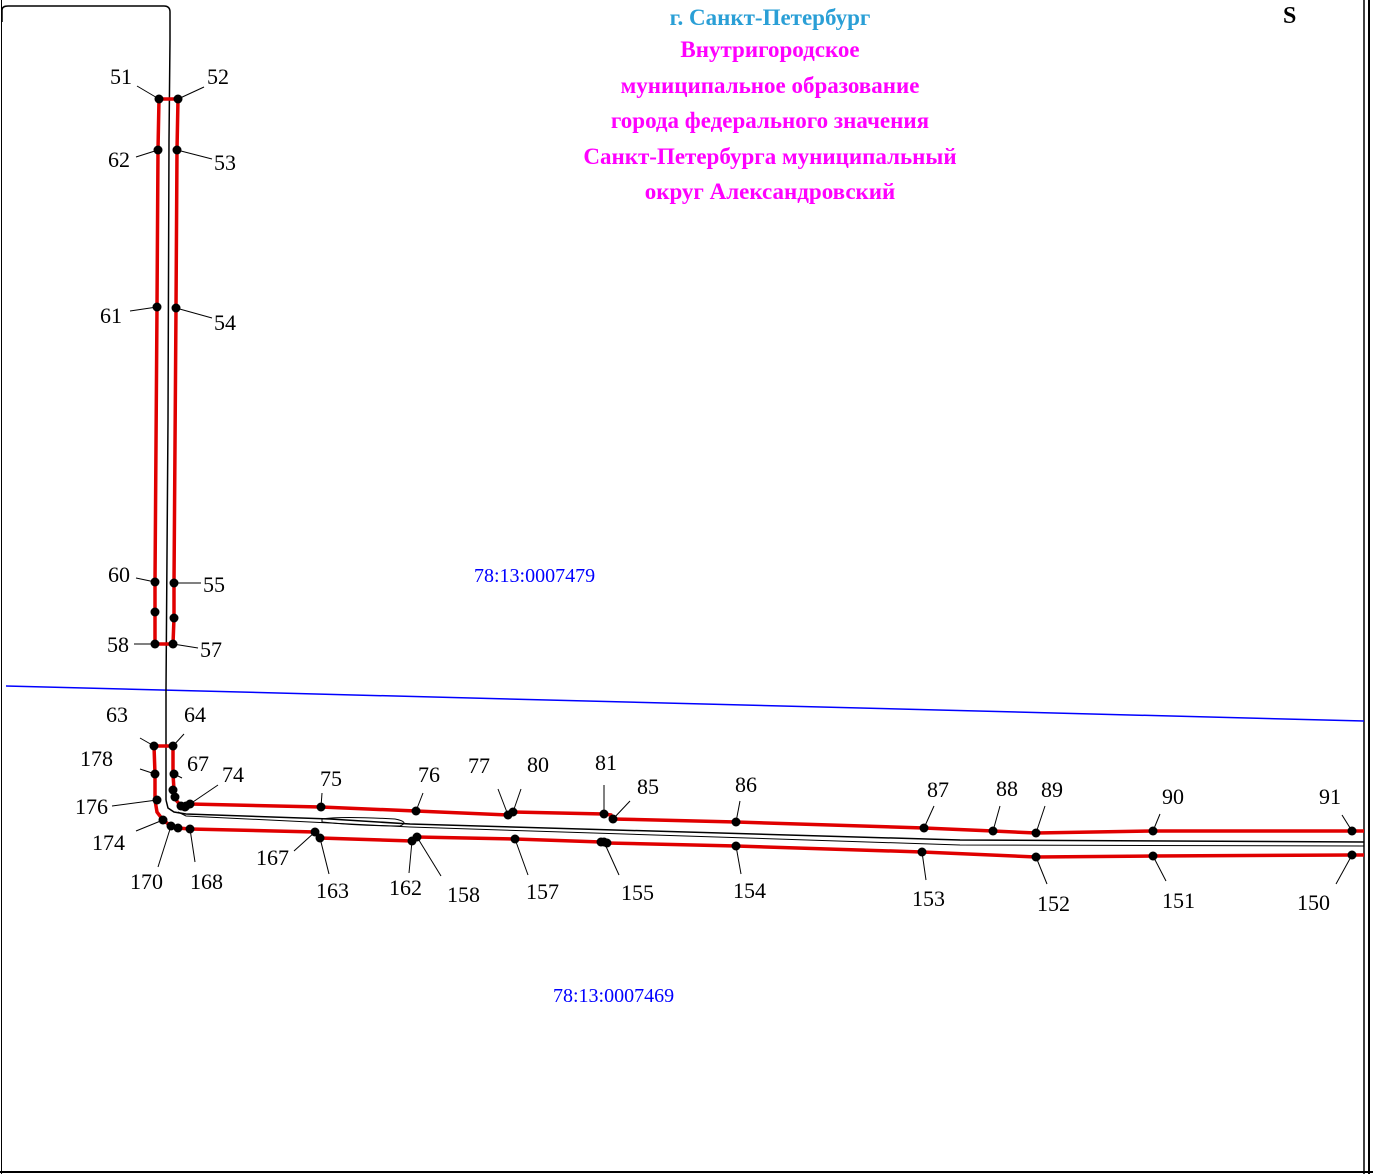 Image resolution: width=1373 pixels, height=1174 pixels. Describe the element at coordinates (928, 898) in the screenshot. I see `boundary-point-label: 153` at that location.